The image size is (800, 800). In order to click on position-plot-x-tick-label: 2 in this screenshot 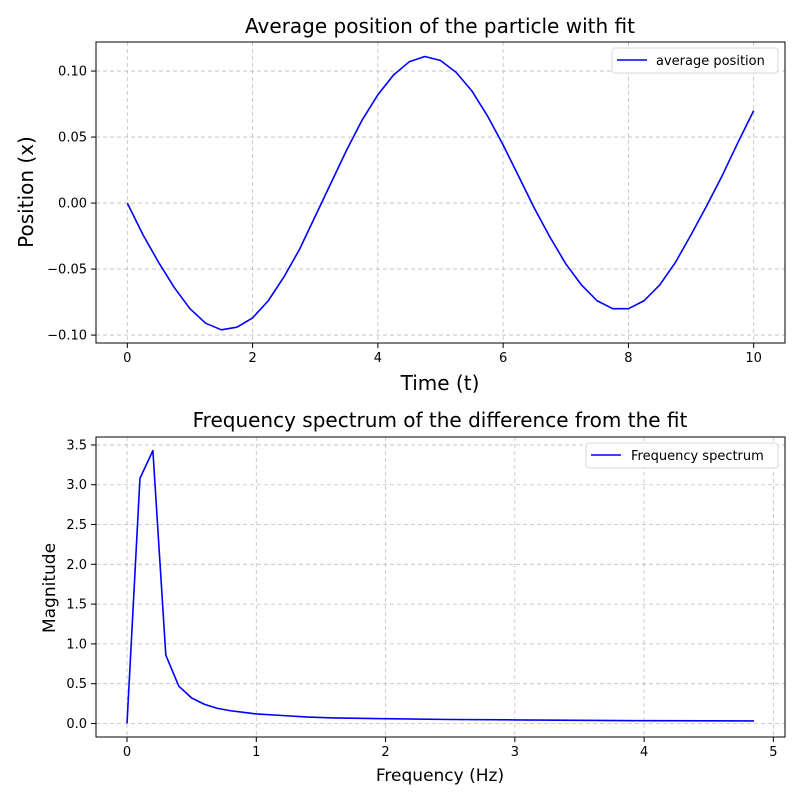, I will do `click(252, 358)`.